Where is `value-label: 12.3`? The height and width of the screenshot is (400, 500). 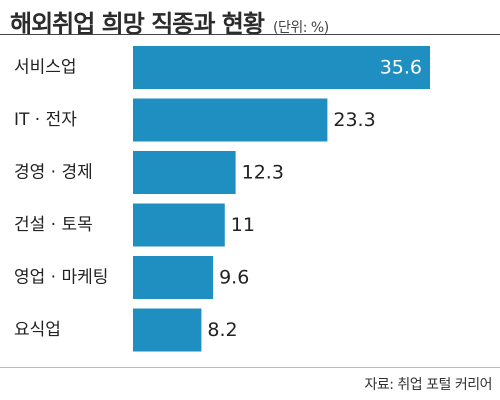
value-label: 12.3 is located at coordinates (263, 173).